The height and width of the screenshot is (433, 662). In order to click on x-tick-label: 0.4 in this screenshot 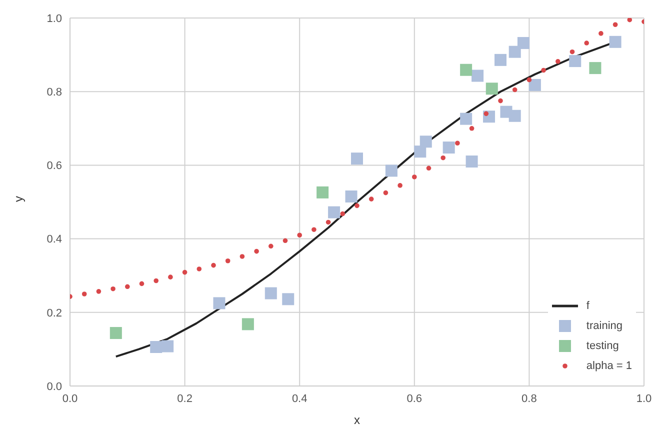, I will do `click(300, 398)`.